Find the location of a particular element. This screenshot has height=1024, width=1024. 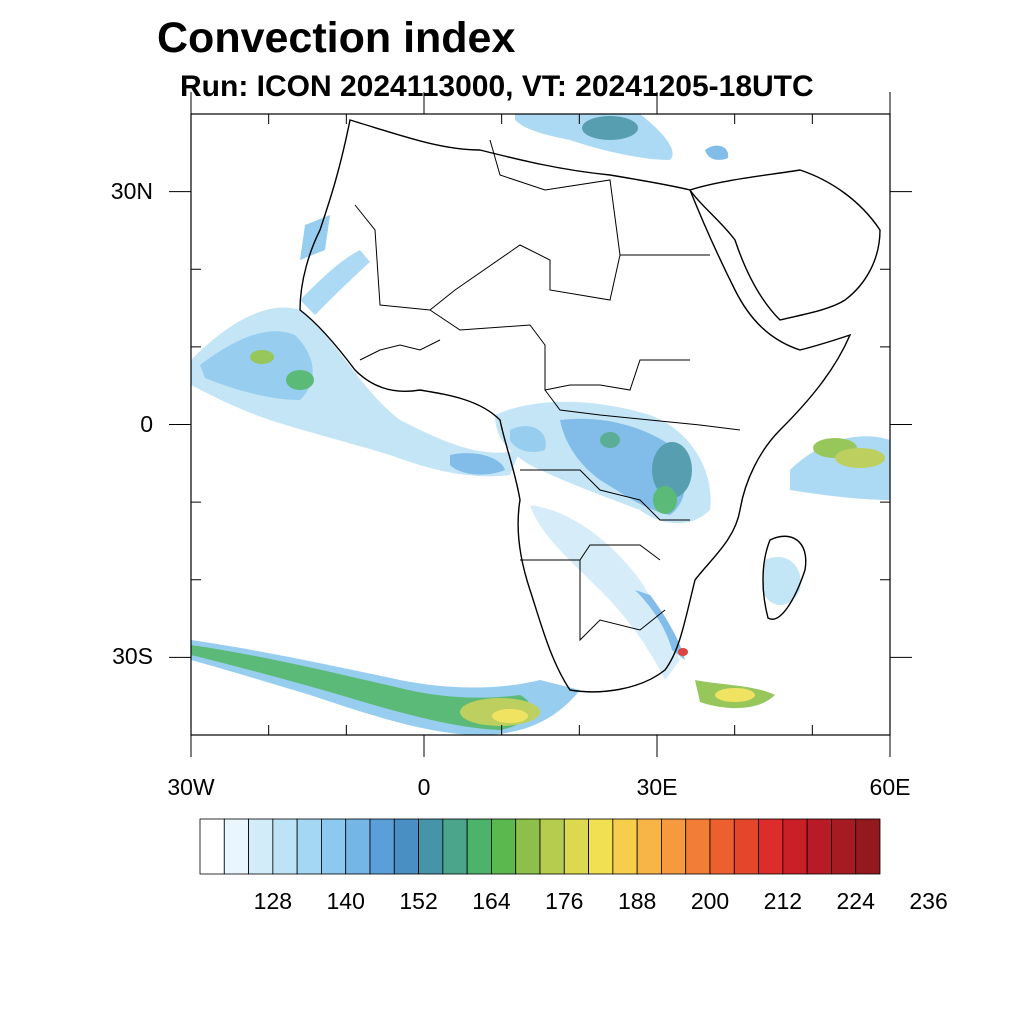

colorbar-label: 176 is located at coordinates (564, 901).